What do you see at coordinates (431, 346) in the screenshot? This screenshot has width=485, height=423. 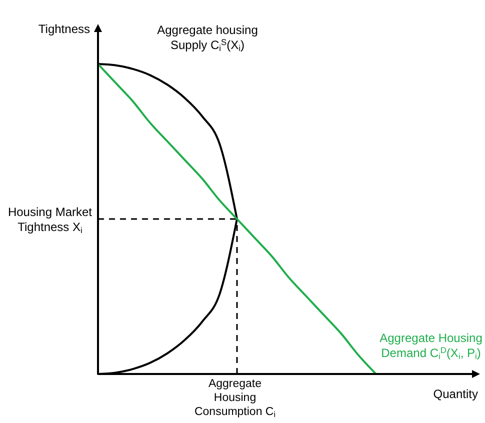 I see `text: Aggregate Housing Demand C$_{i}$$^{D}$(X$_{i}$, P$_{i}$)` at bounding box center [431, 346].